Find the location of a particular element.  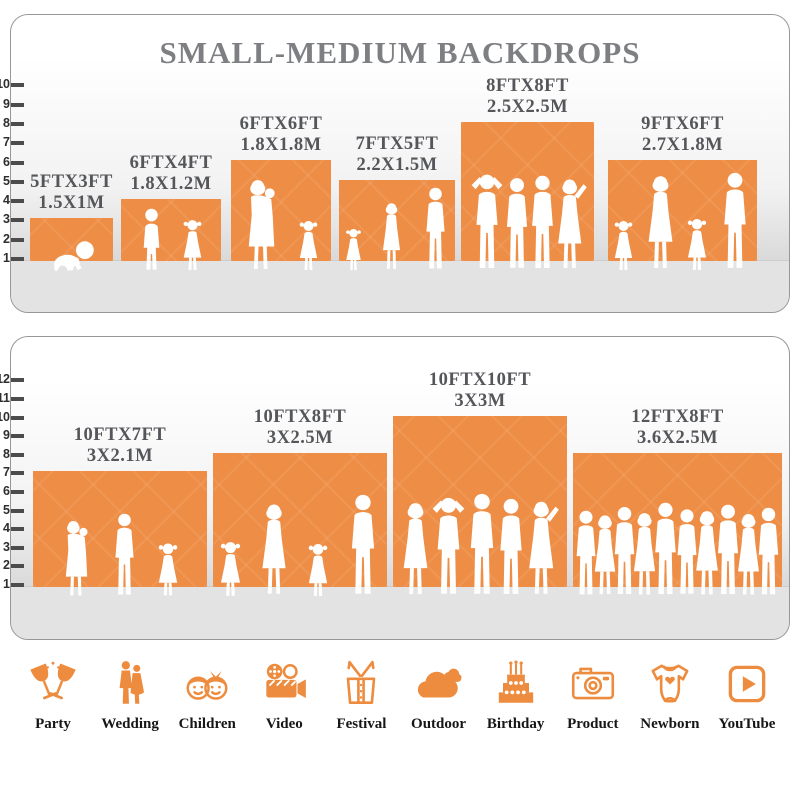

birthday-icon is located at coordinates (516, 684).